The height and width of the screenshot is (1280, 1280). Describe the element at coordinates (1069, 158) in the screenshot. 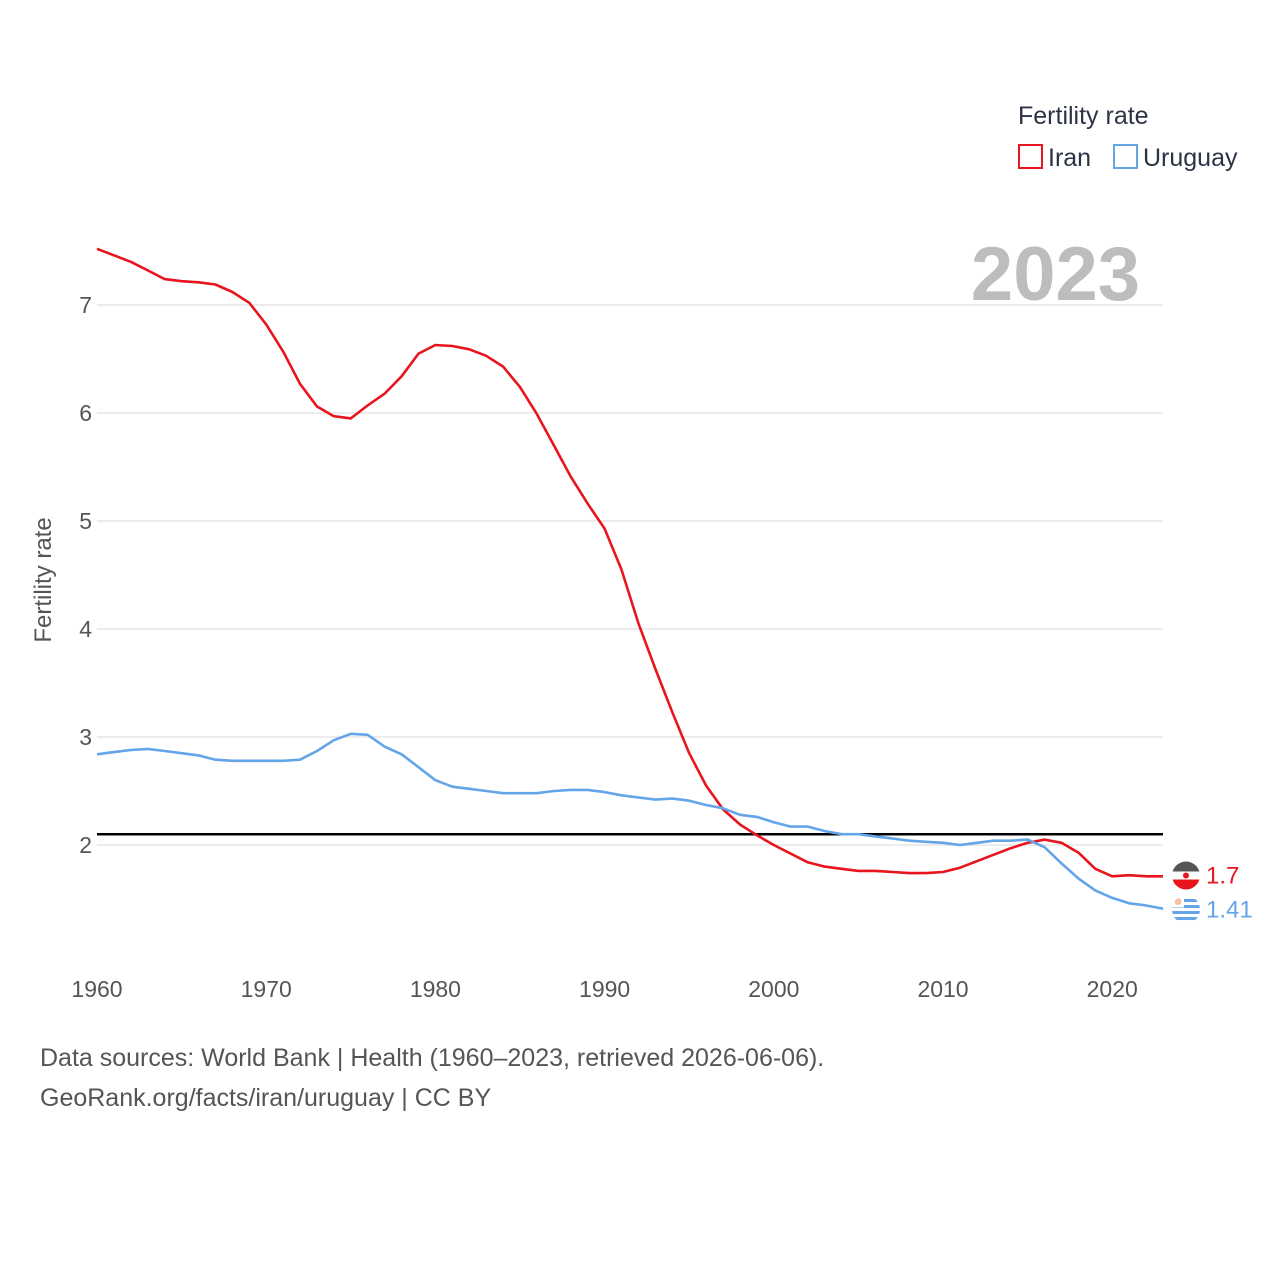

I see `legend-label-iran: Iran` at that location.